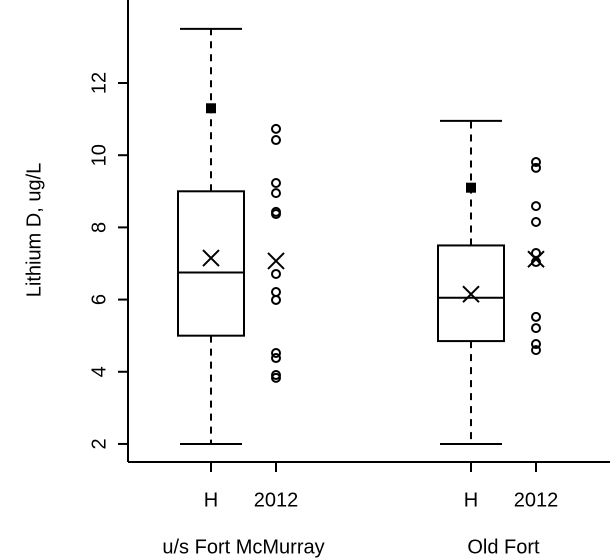 This screenshot has height=560, width=610. Describe the element at coordinates (99, 227) in the screenshot. I see `y-tick-label: 8` at that location.